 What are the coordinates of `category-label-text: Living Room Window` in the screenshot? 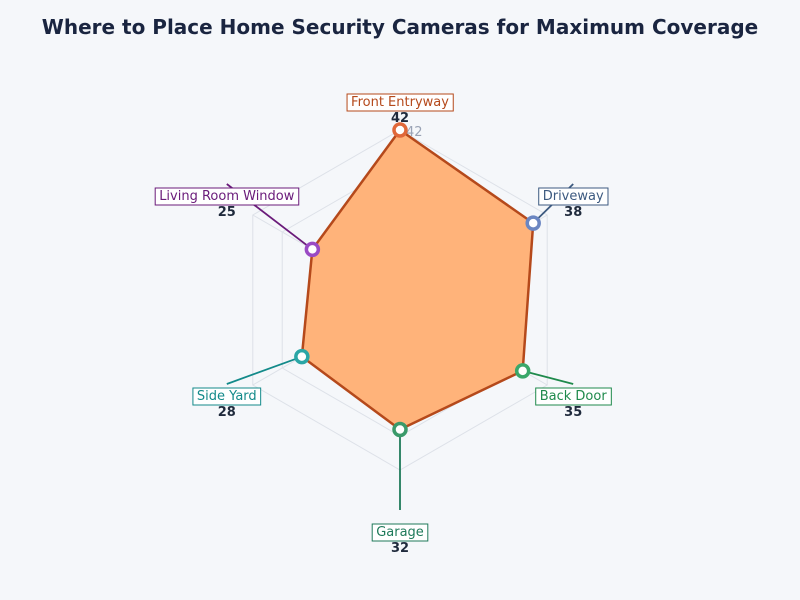 It's located at (227, 196).